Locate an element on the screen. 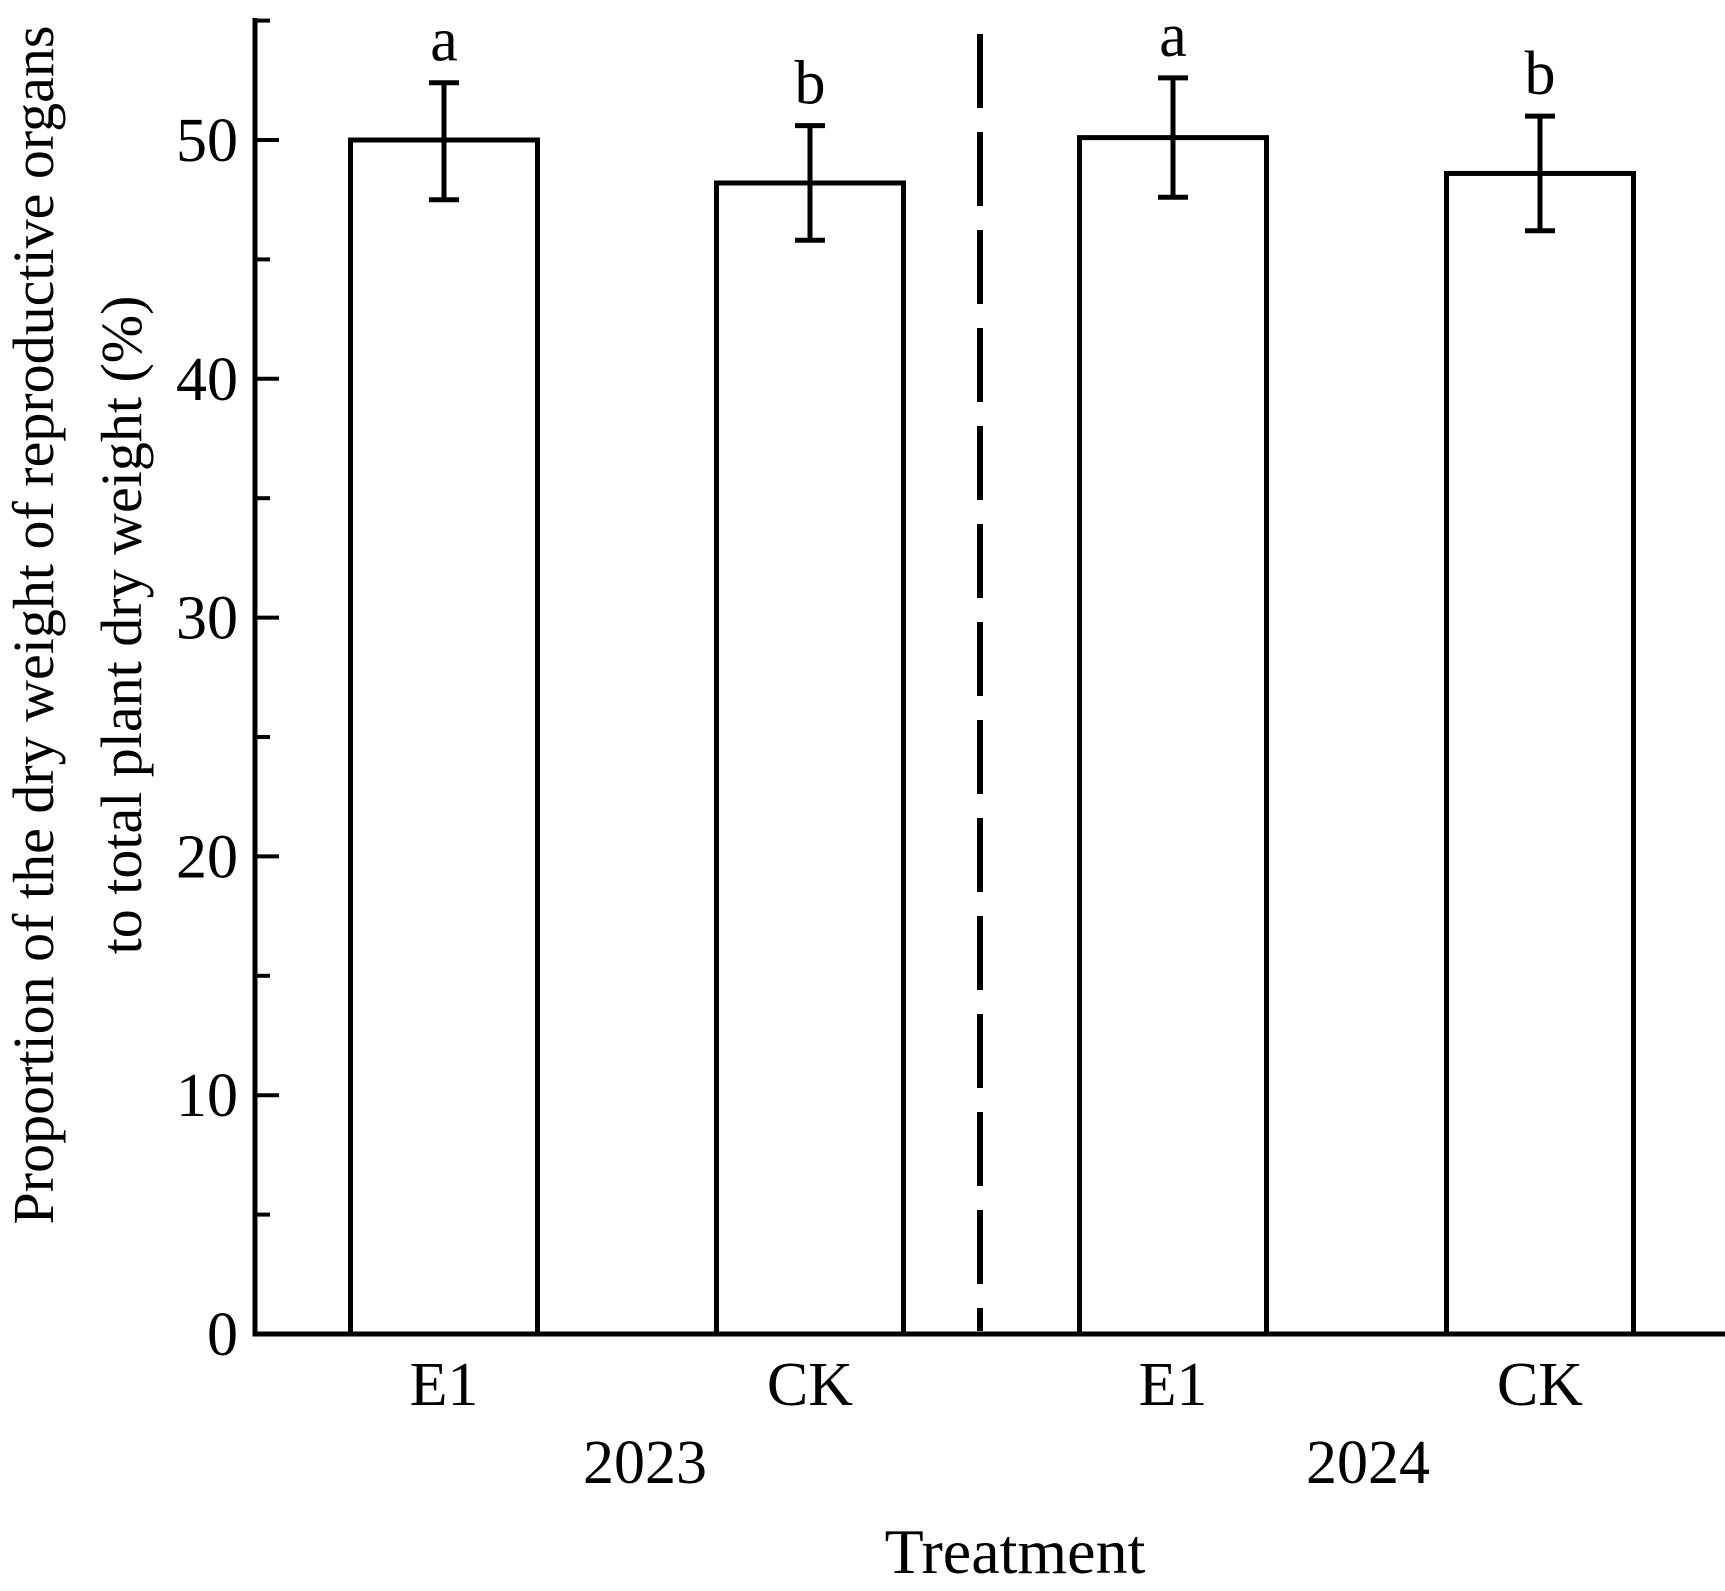  y-tick-label: 10 is located at coordinates (207, 1096).